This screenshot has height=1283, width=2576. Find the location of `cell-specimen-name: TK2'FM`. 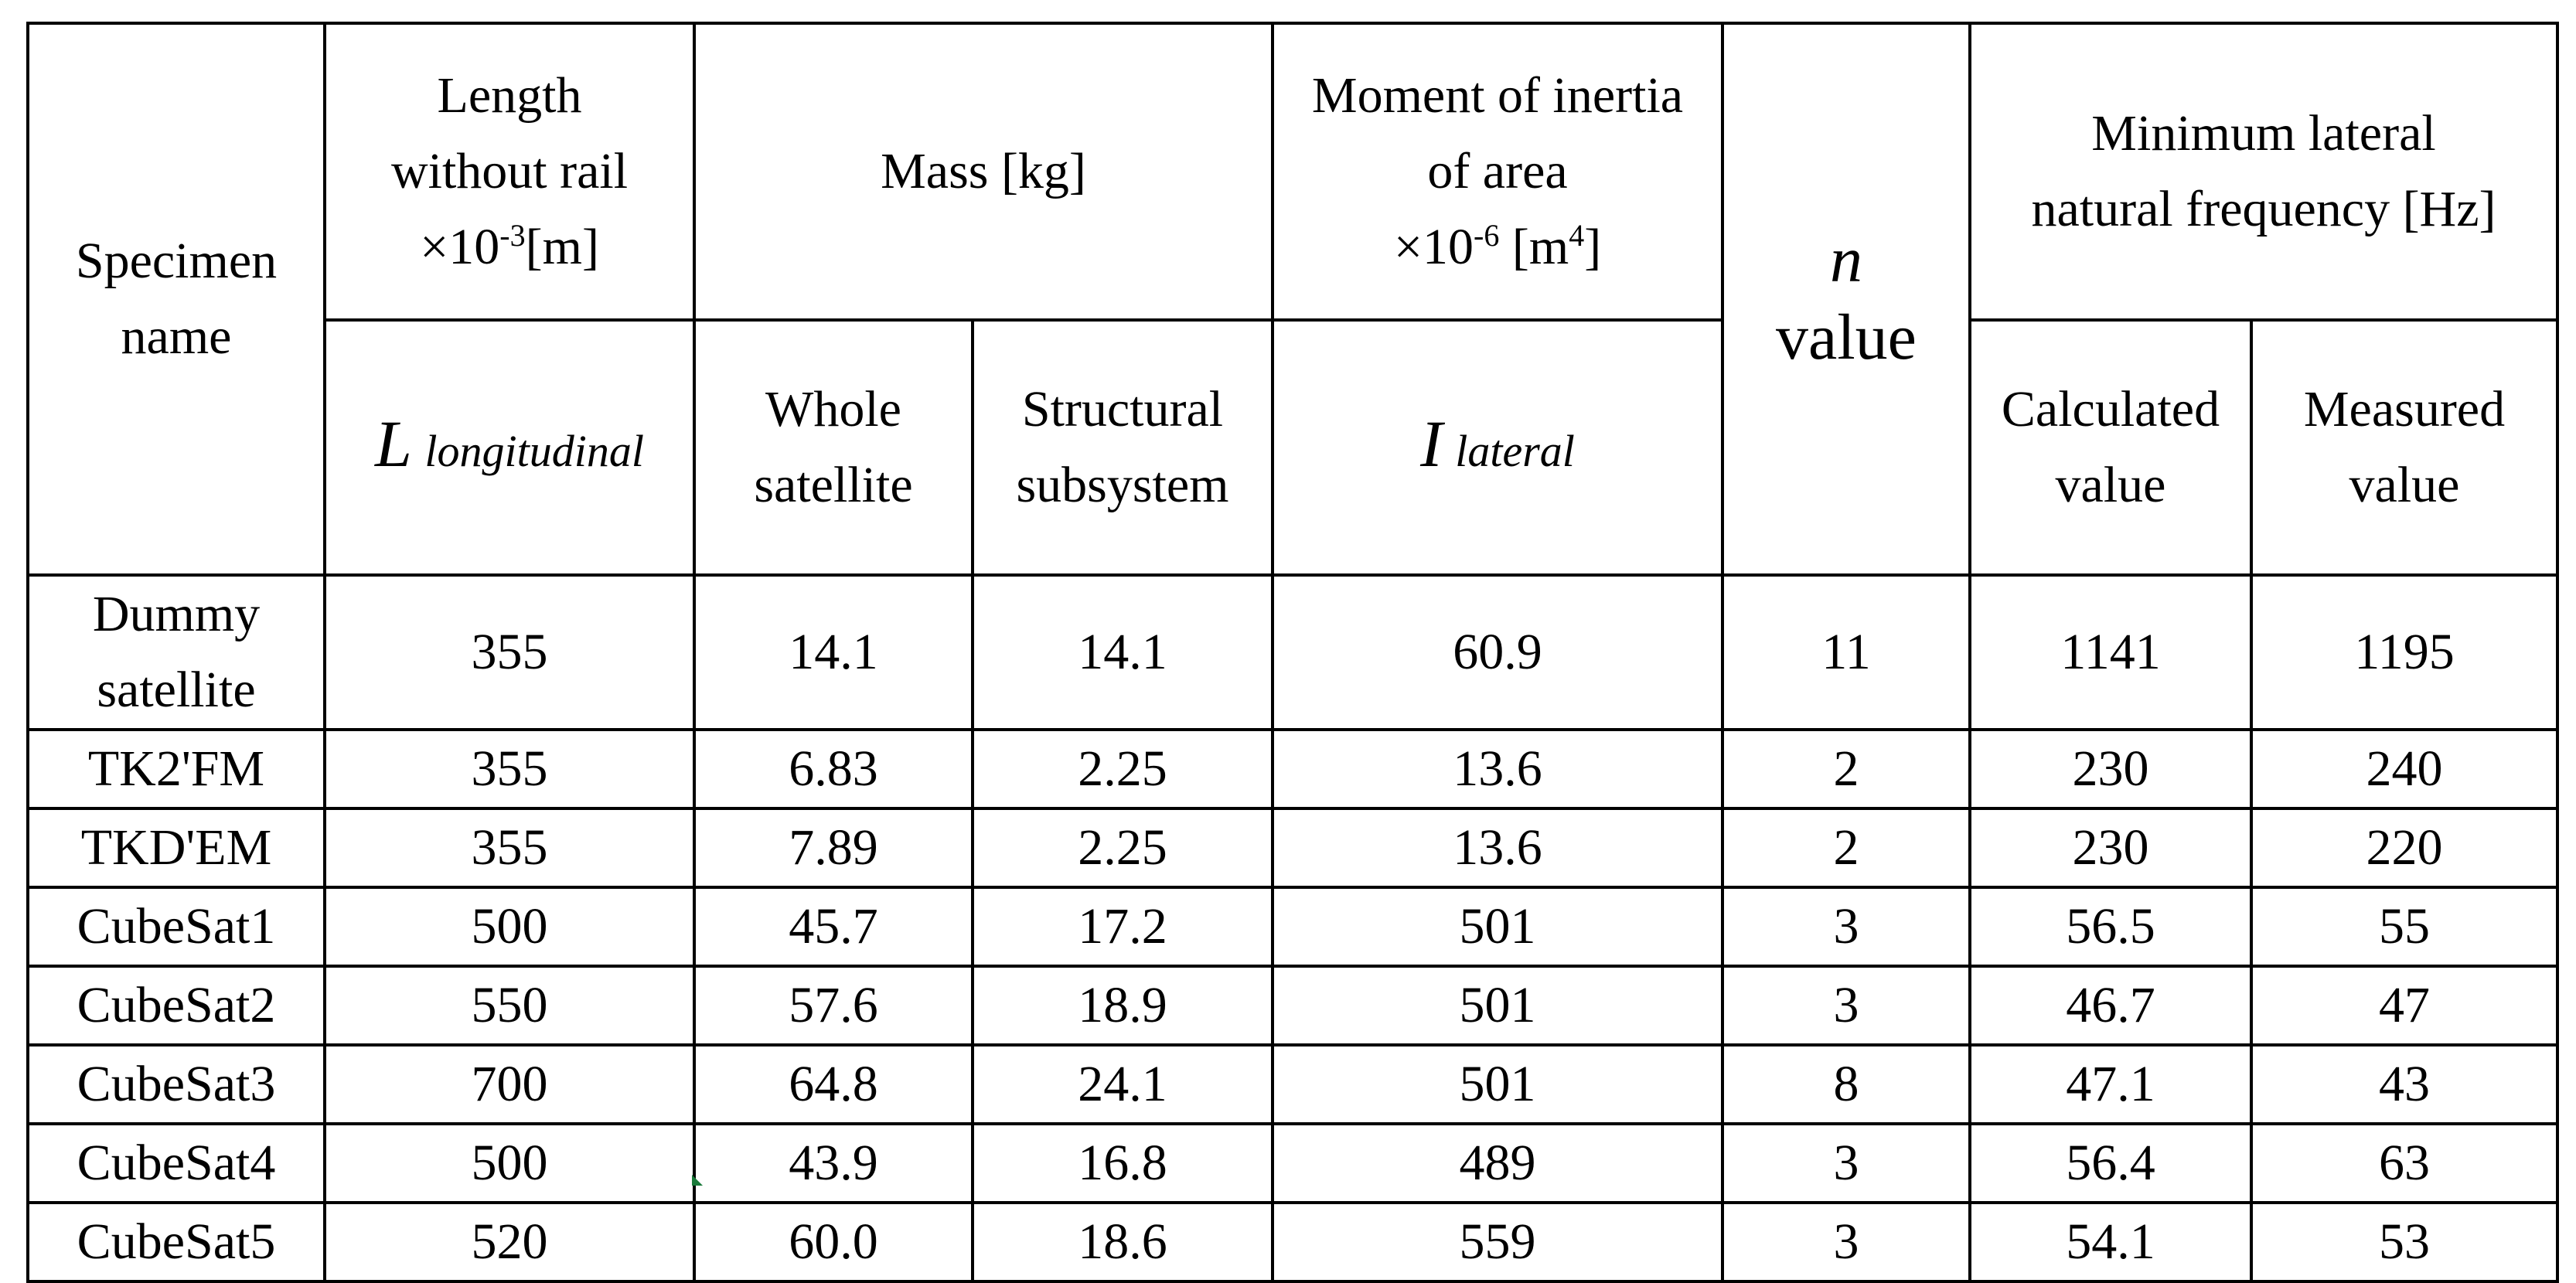

cell-specimen-name: TK2'FM is located at coordinates (176, 769).